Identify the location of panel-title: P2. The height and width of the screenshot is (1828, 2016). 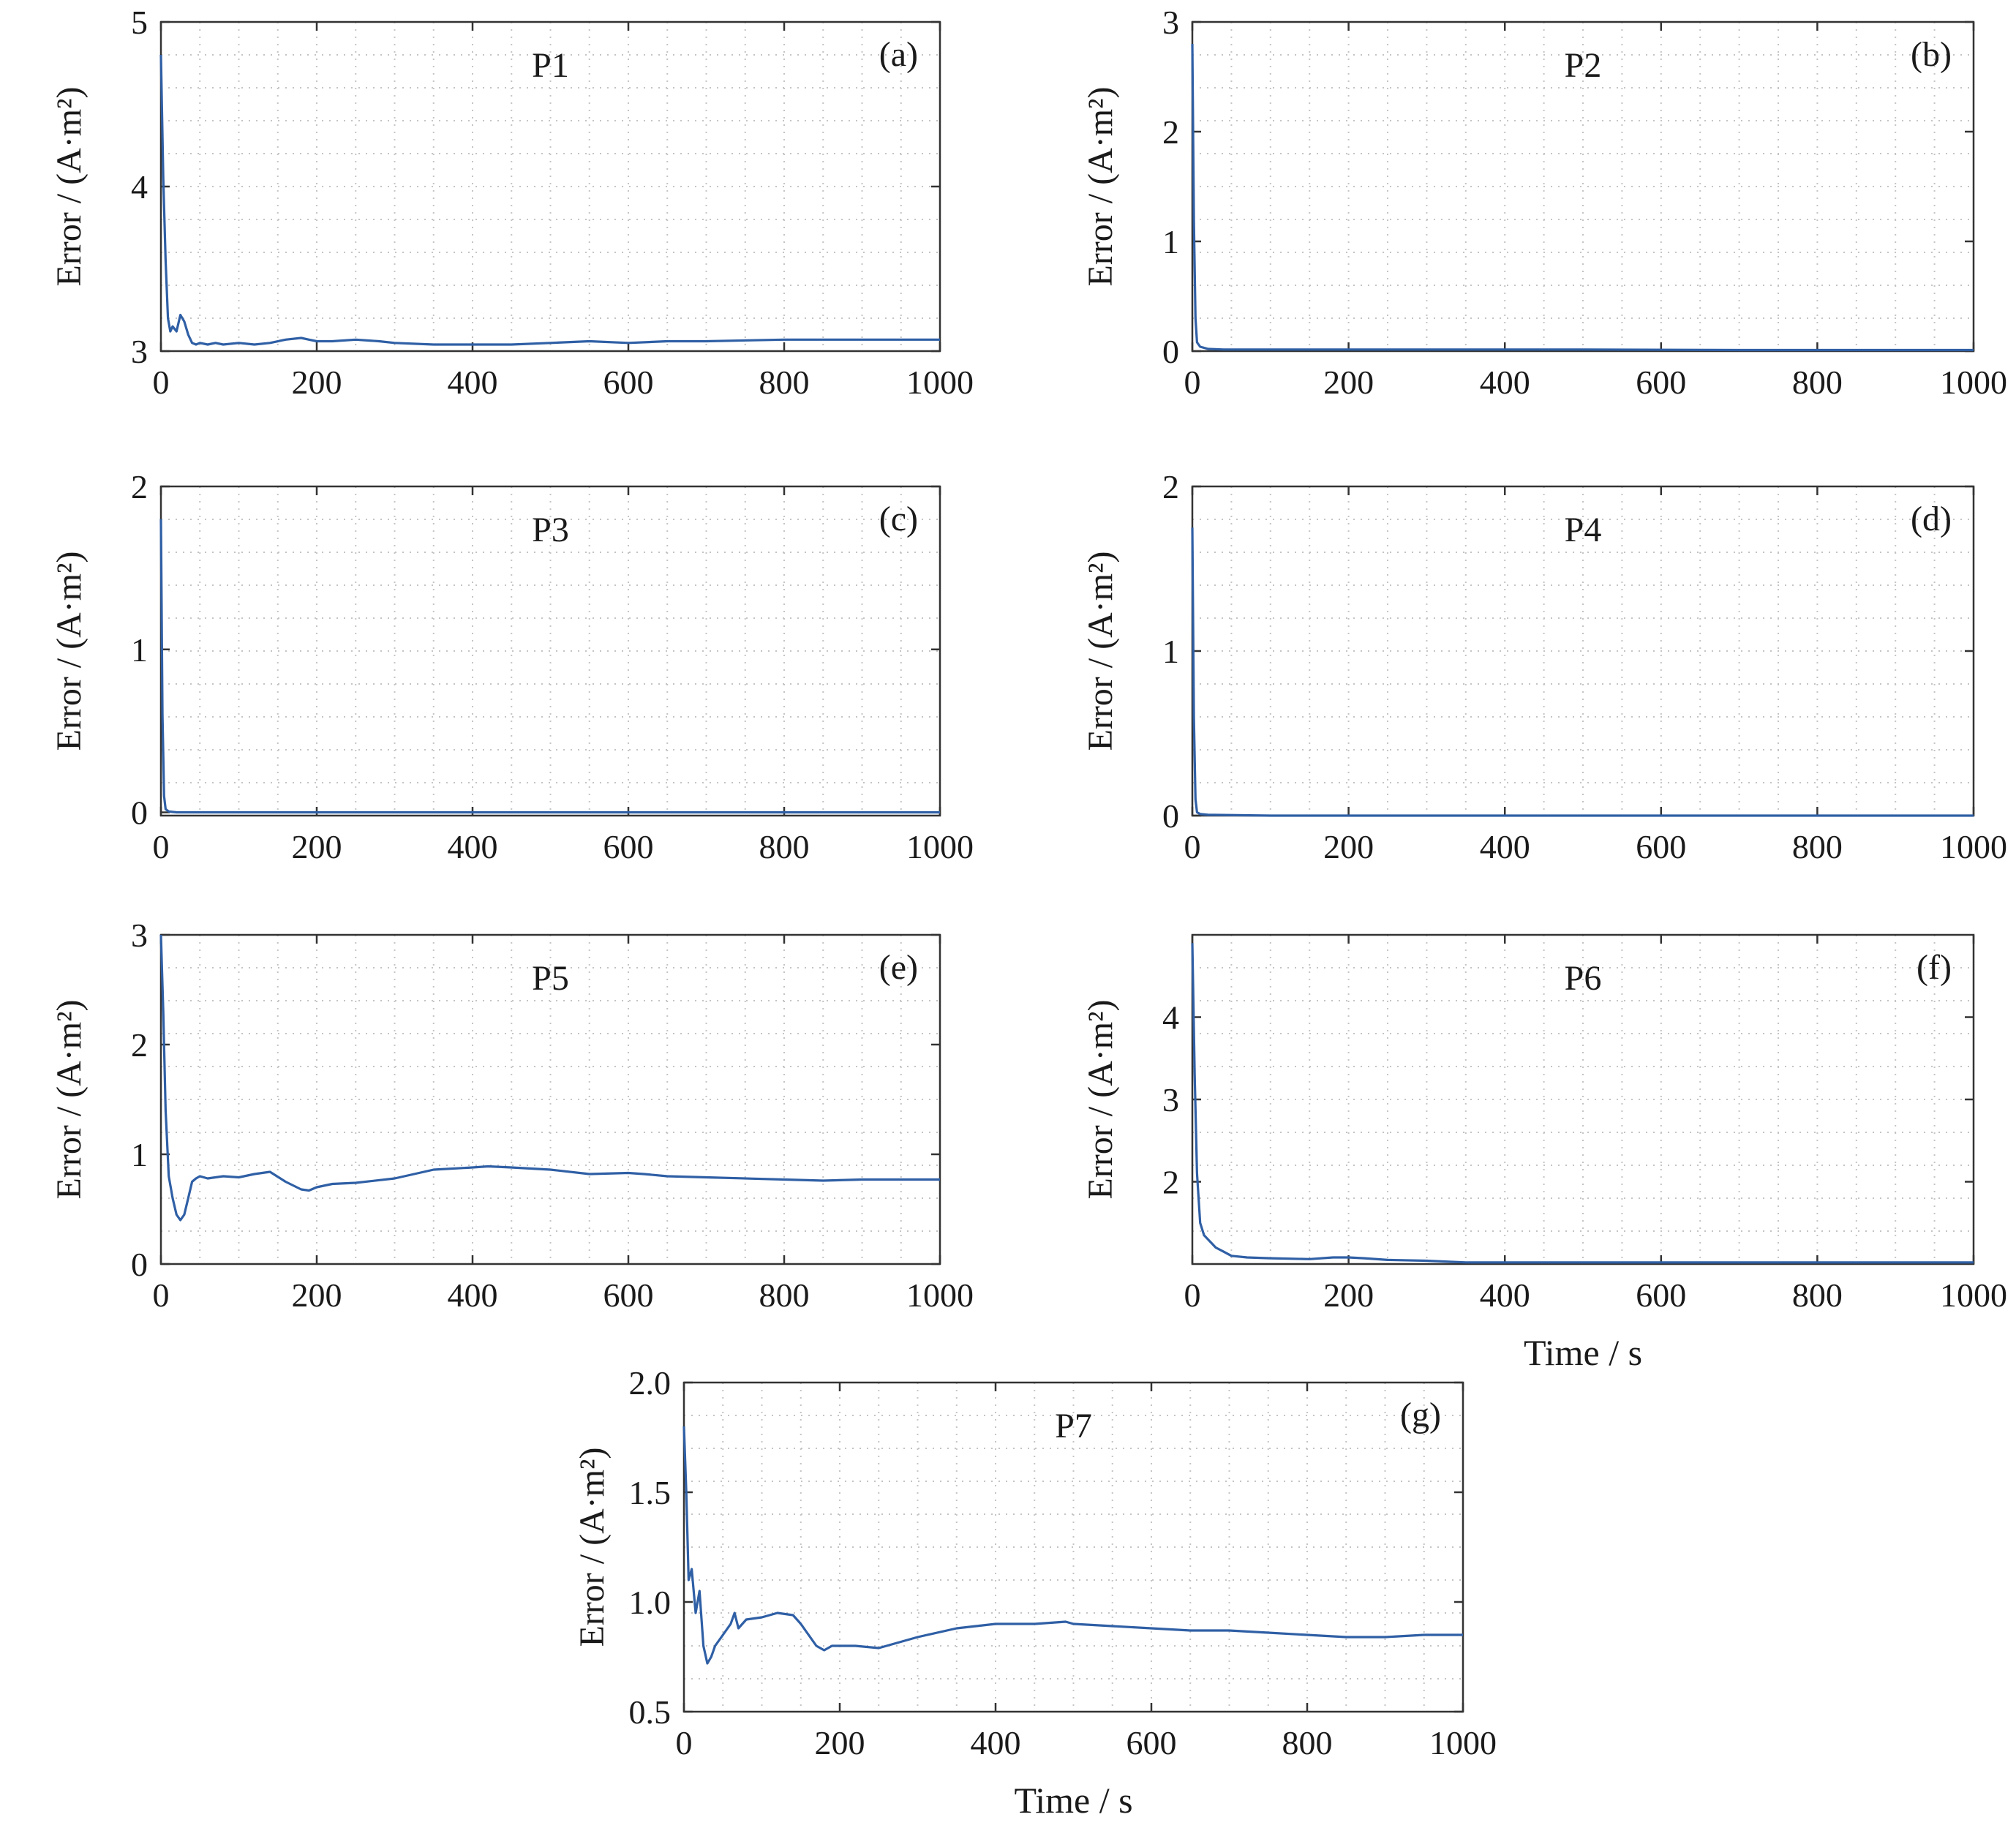
(1584, 65).